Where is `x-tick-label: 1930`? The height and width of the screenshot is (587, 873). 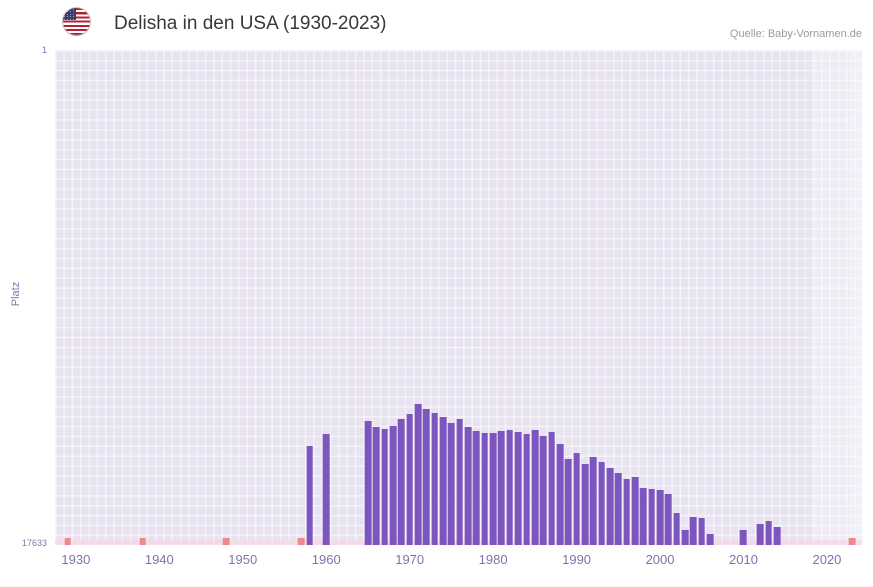 x-tick-label: 1930 is located at coordinates (76, 559).